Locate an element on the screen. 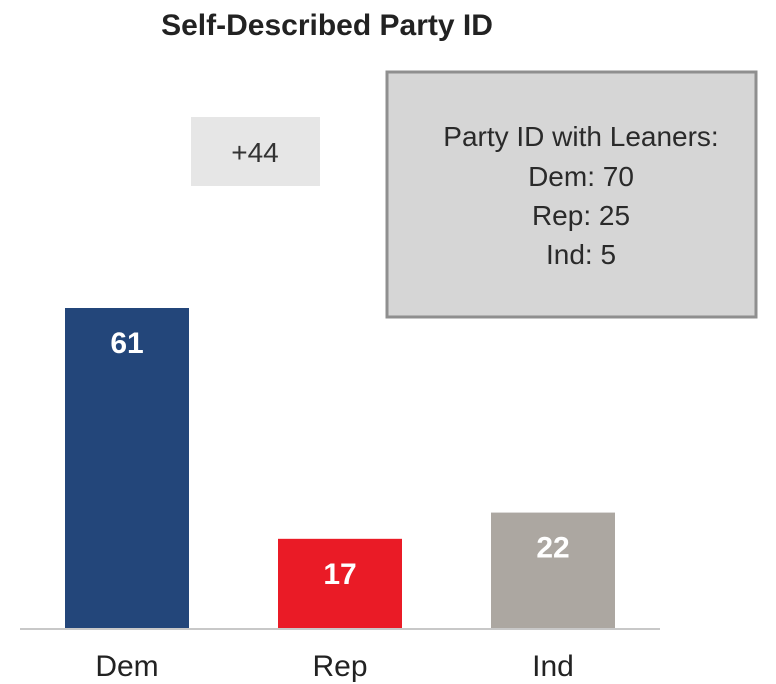 Image resolution: width=776 pixels, height=684 pixels. bar-ind is located at coordinates (553, 570).